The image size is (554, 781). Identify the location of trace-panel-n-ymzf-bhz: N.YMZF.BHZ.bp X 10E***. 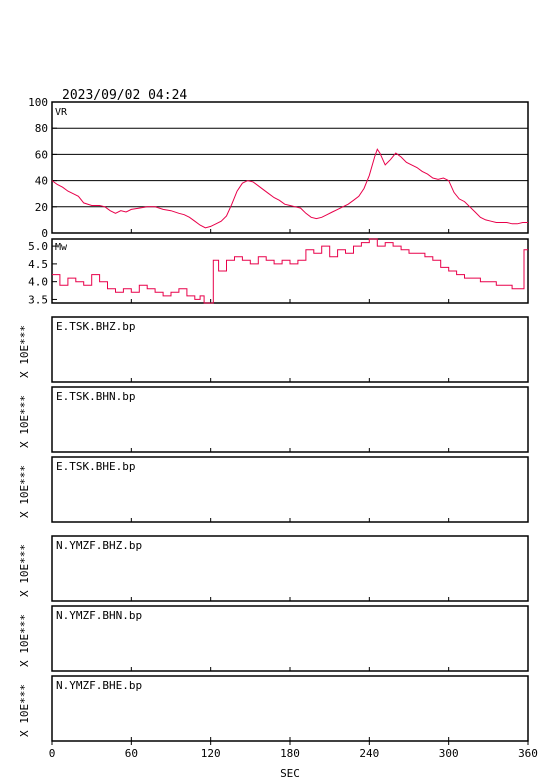
(273, 568).